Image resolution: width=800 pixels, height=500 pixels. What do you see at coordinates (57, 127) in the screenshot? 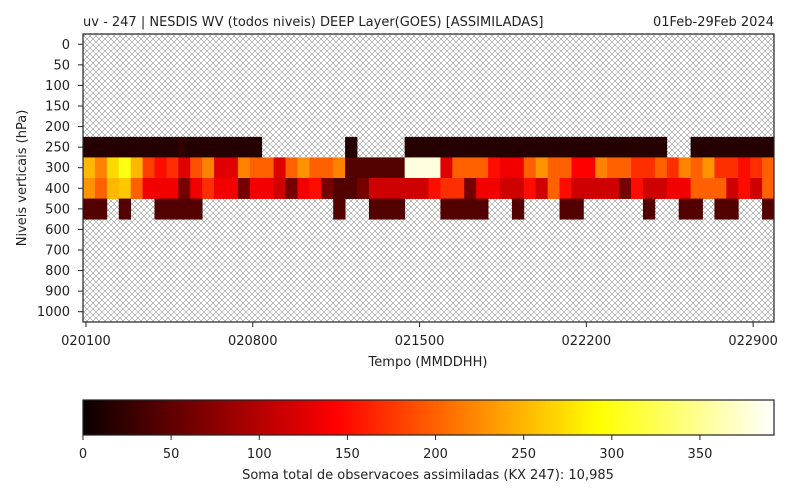
I see `y-tick-label: 200` at bounding box center [57, 127].